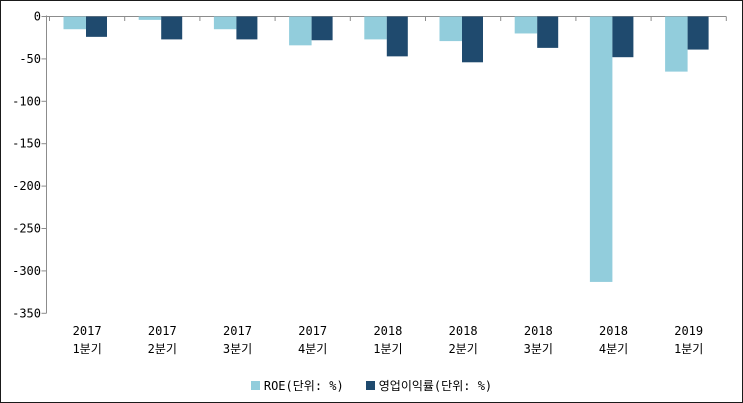  I want to click on y-axis-tick-label: -350, so click(26, 313).